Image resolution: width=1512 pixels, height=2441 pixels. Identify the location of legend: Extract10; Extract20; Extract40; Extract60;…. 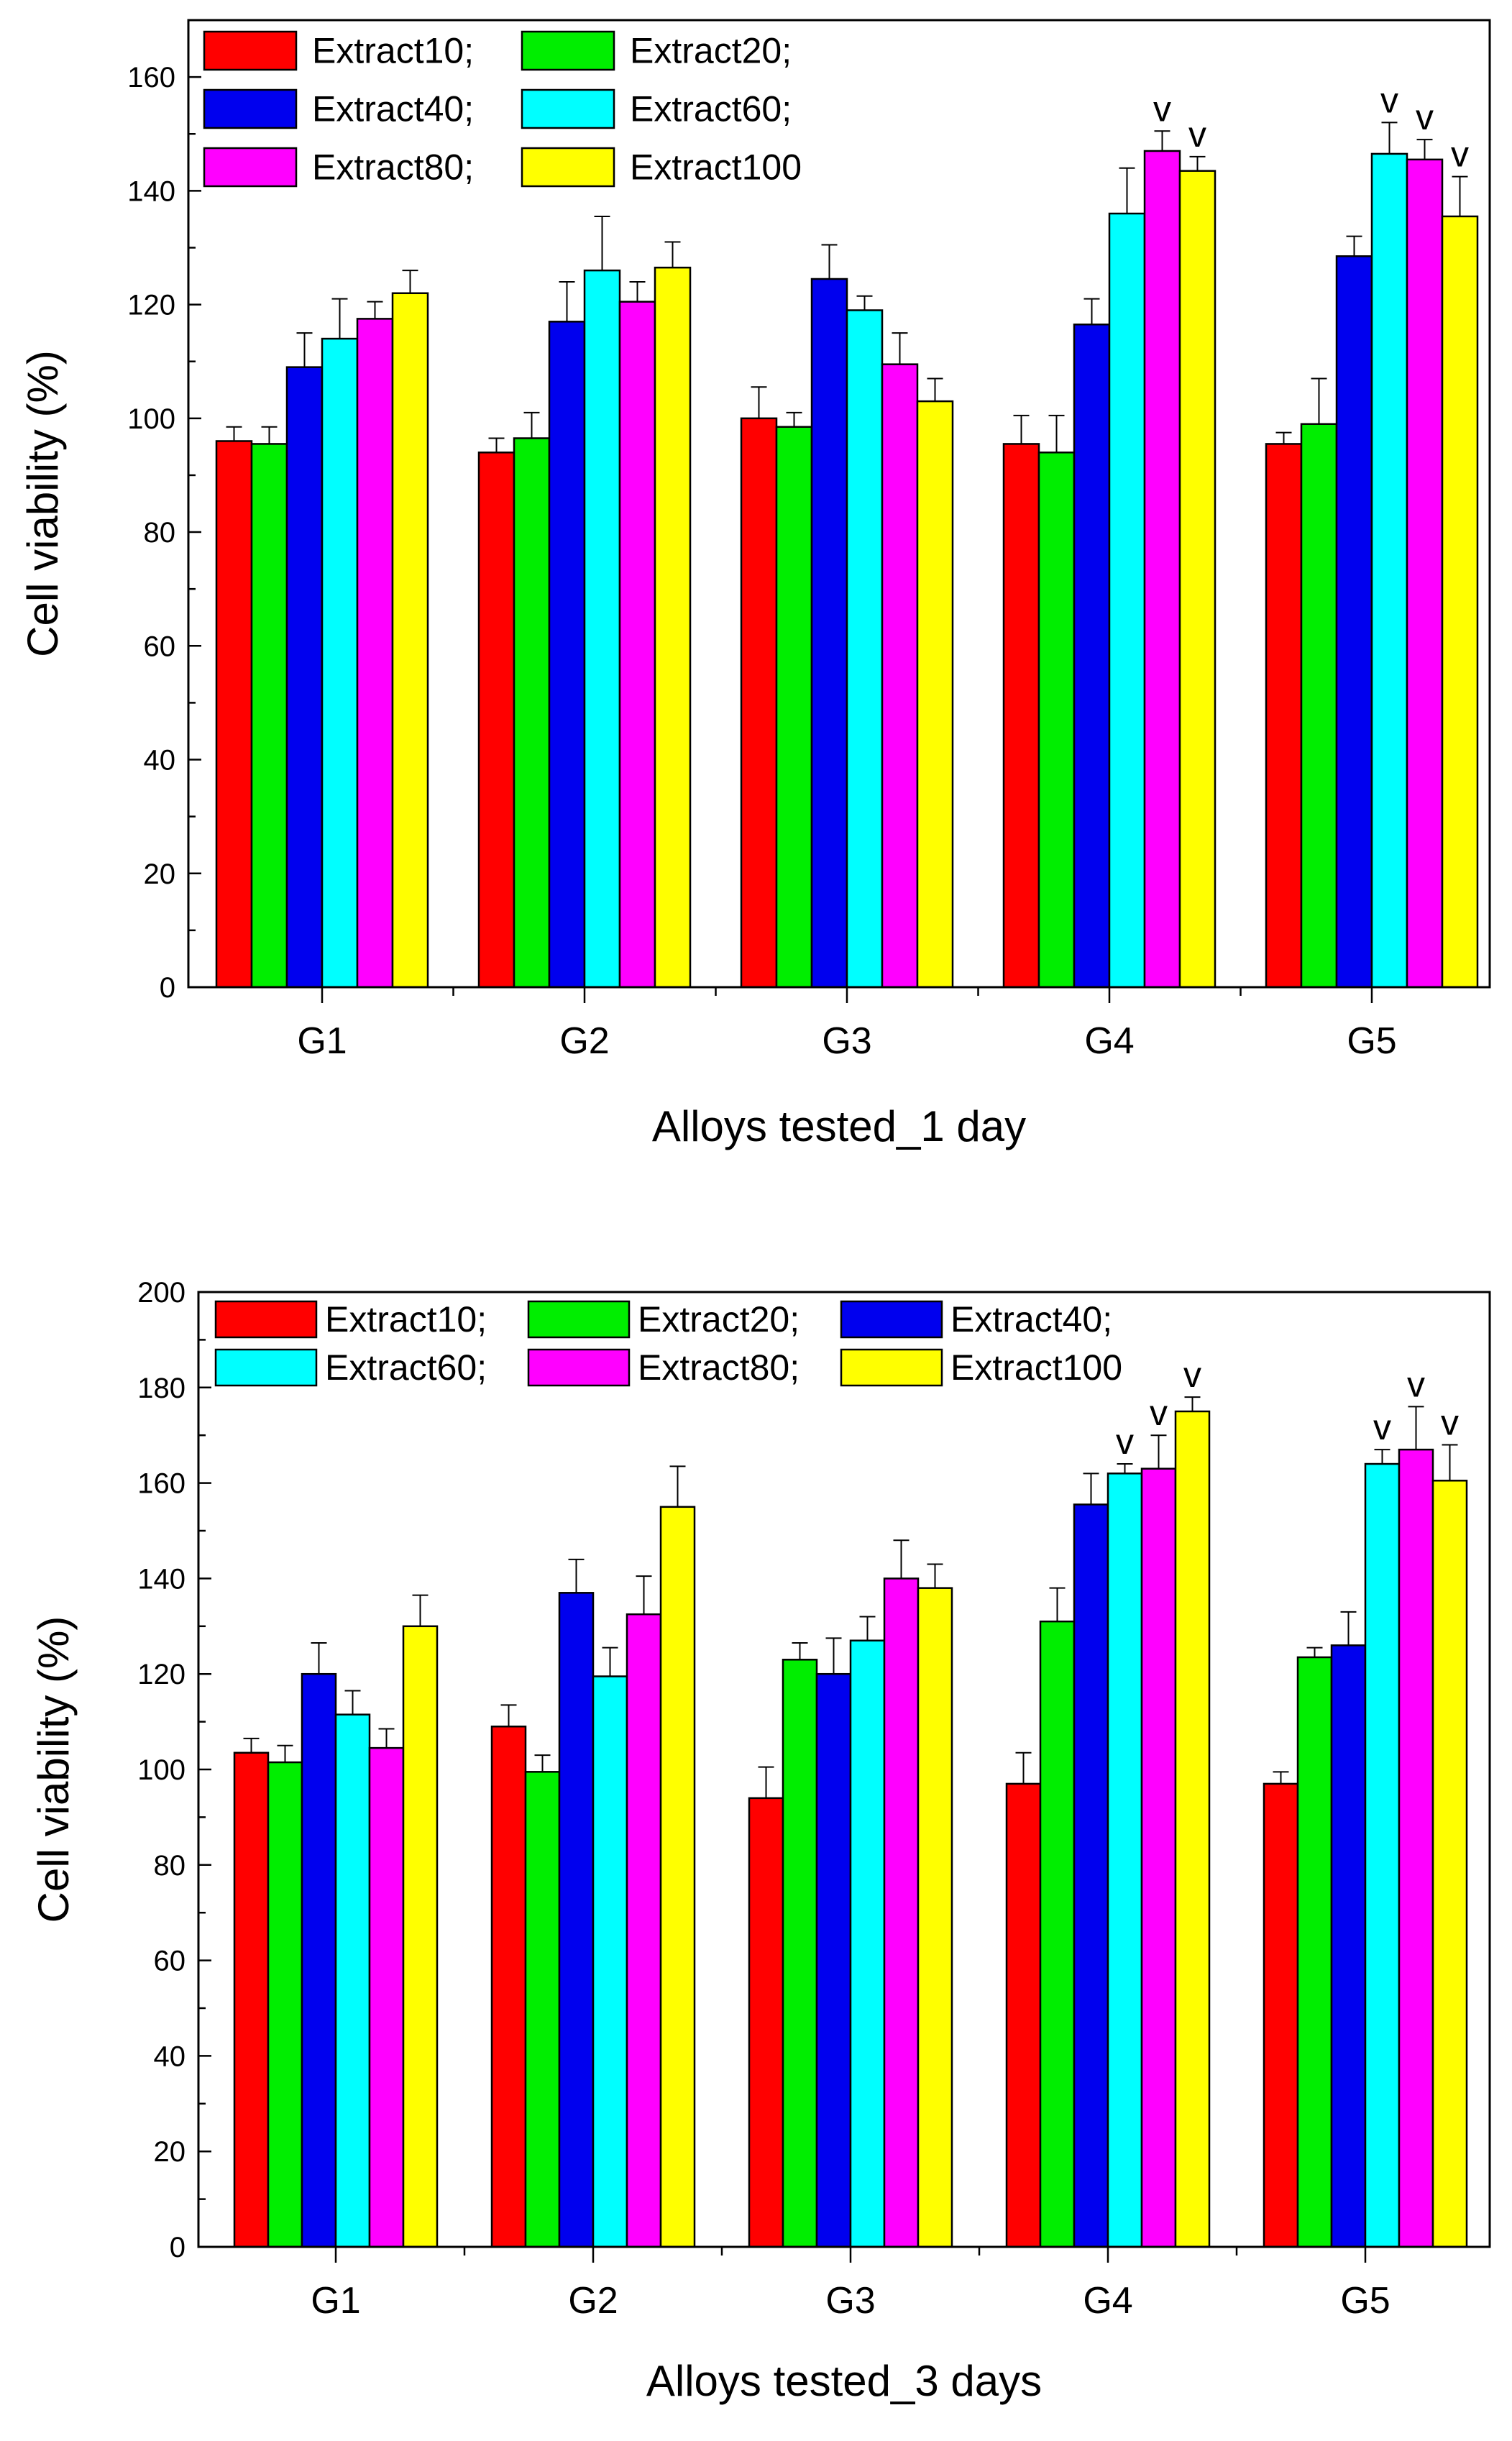
(502, 109).